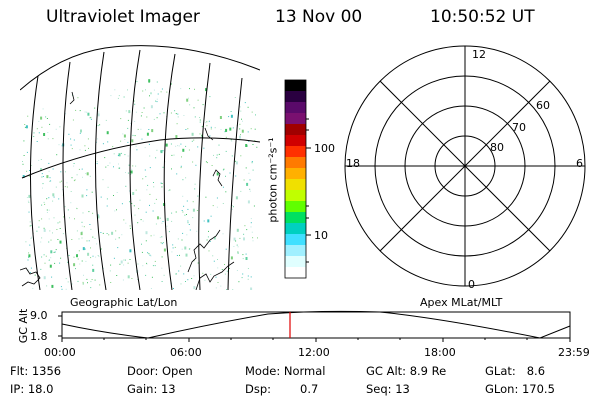  Describe the element at coordinates (186, 352) in the screenshot. I see `xtick-0600: 06:00` at that location.